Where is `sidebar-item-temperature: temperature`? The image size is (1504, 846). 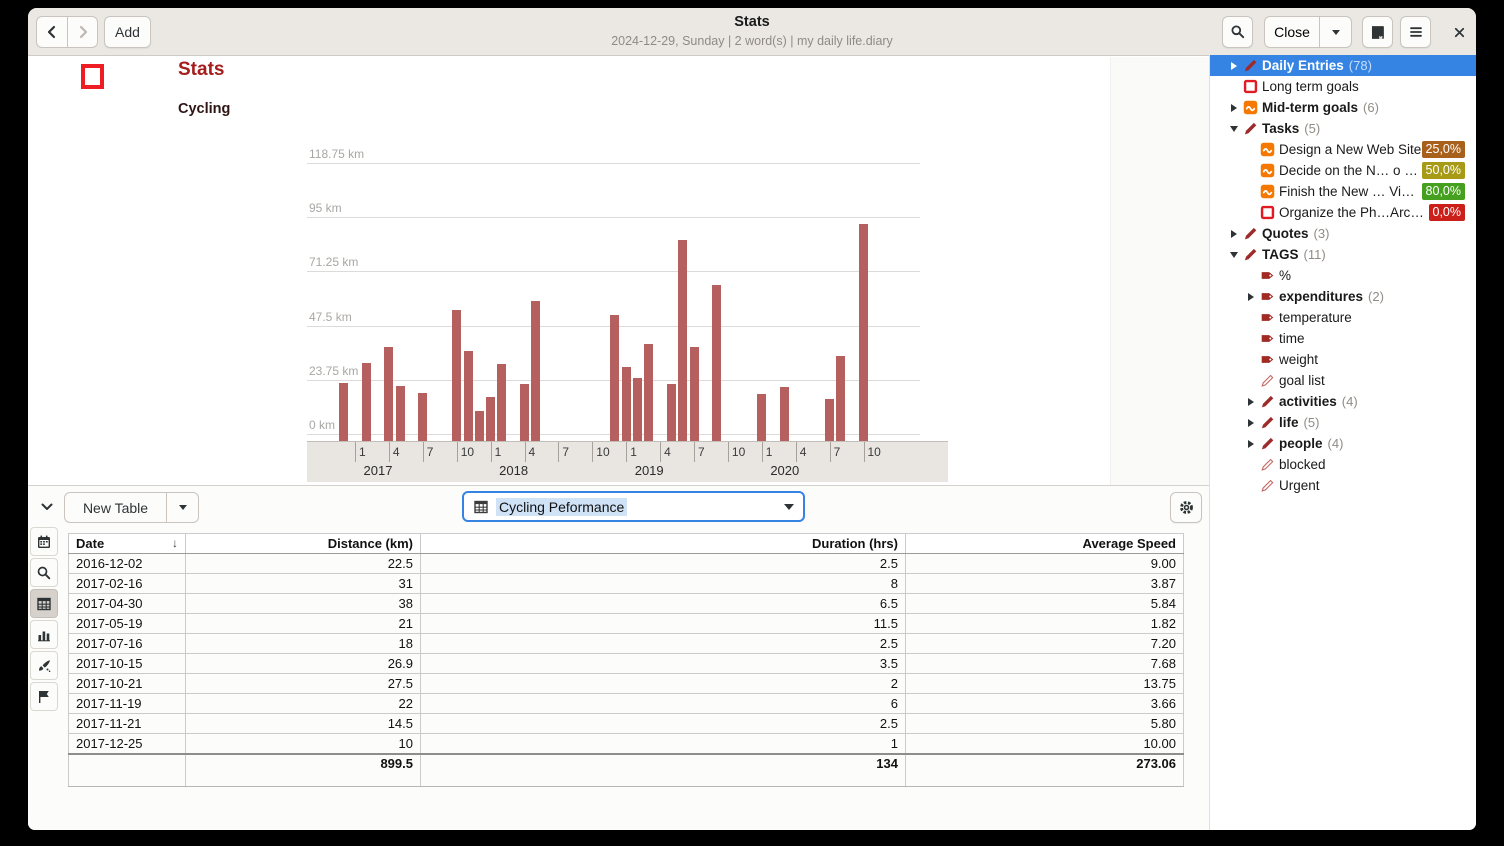 sidebar-item-temperature: temperature is located at coordinates (1343, 317).